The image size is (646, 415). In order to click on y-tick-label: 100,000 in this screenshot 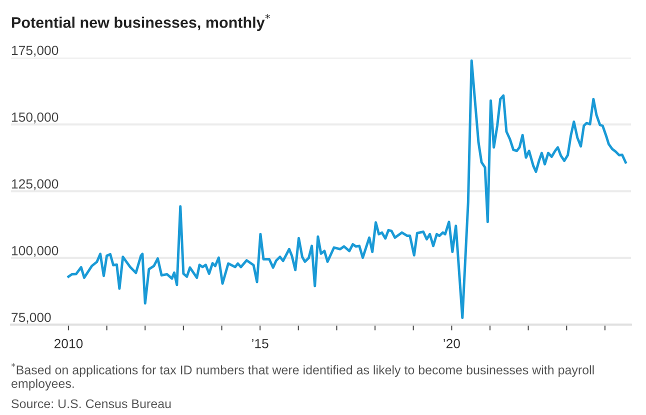, I will do `click(35, 251)`.